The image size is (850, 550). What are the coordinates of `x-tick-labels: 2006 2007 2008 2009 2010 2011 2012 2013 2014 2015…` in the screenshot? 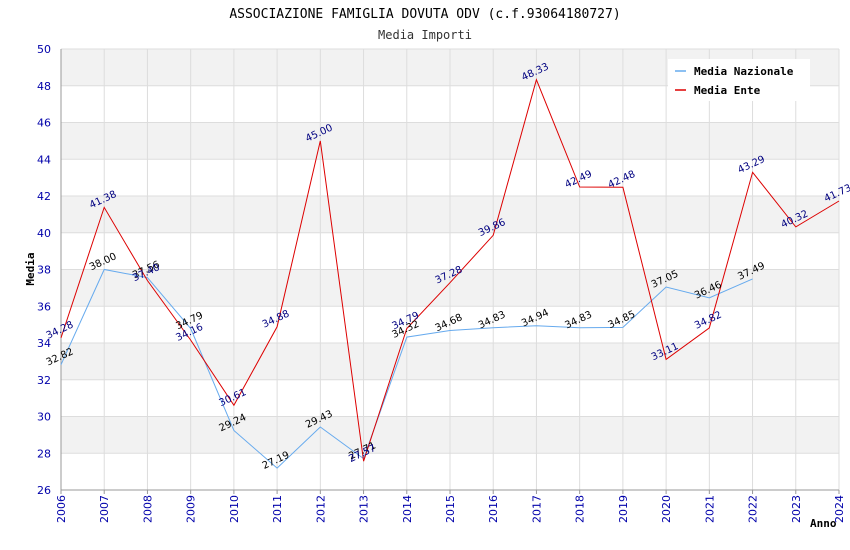 It's located at (450, 509).